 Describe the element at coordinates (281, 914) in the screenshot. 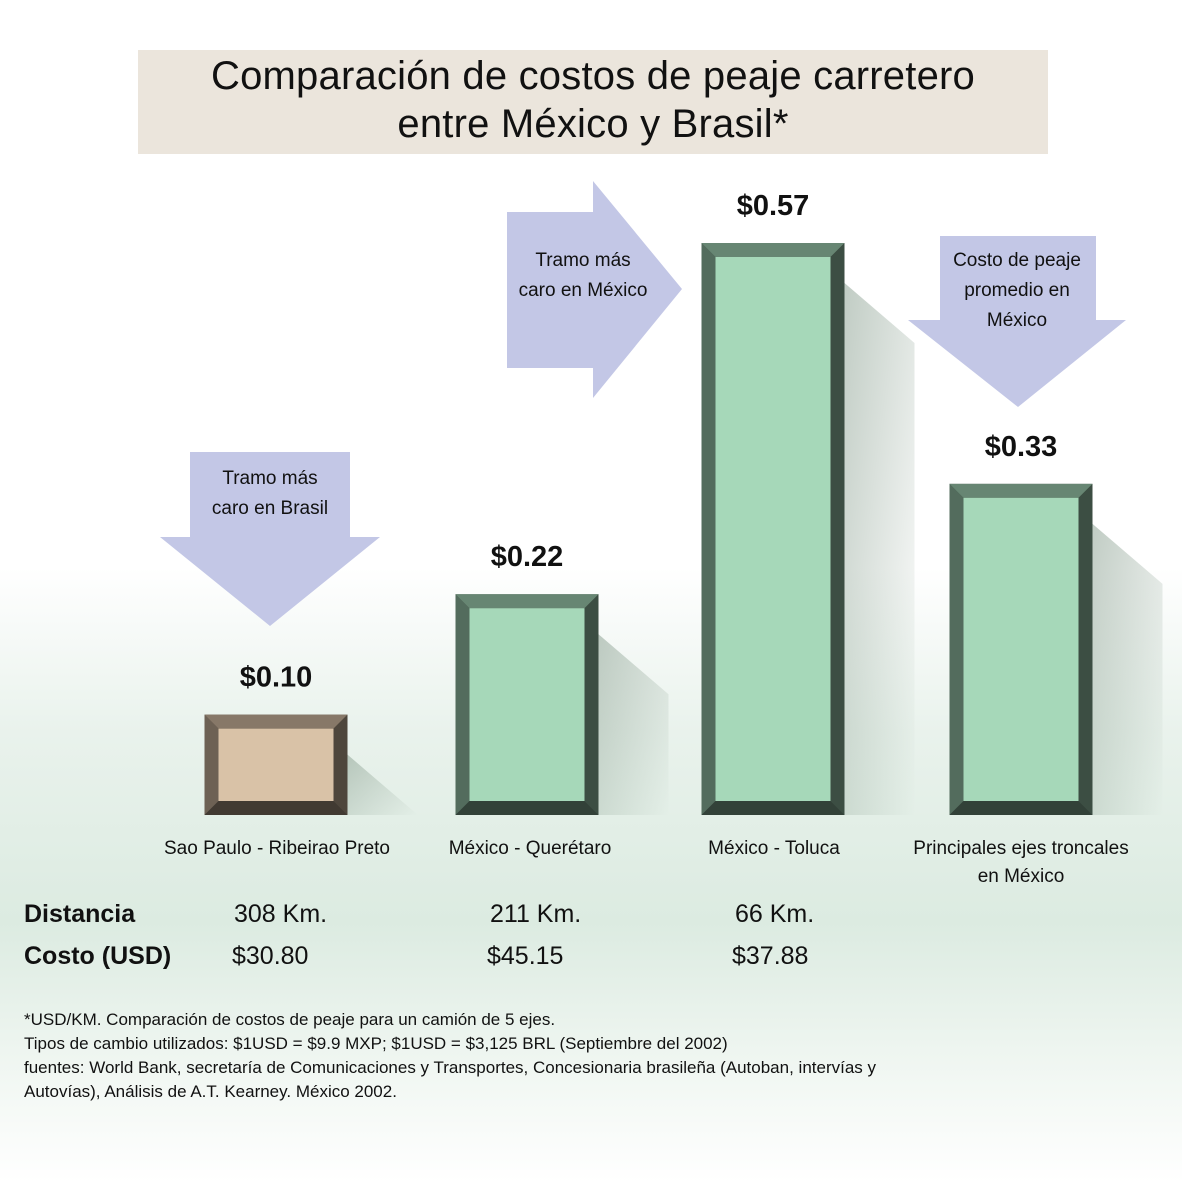

I see `distancia-value: 308 Km.` at that location.